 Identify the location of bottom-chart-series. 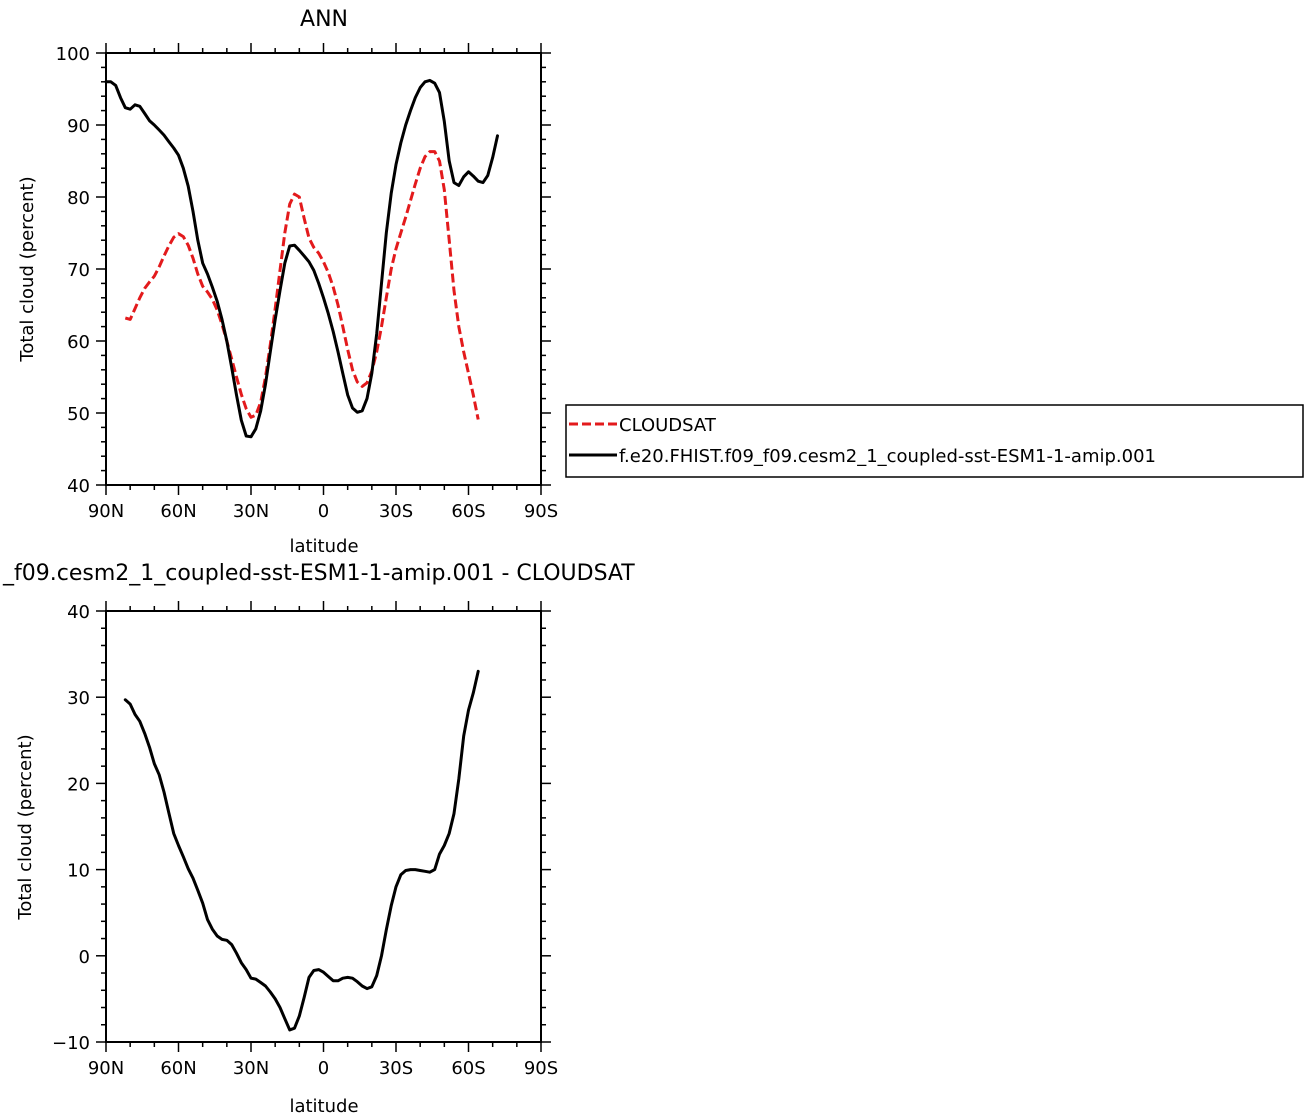
(301, 850).